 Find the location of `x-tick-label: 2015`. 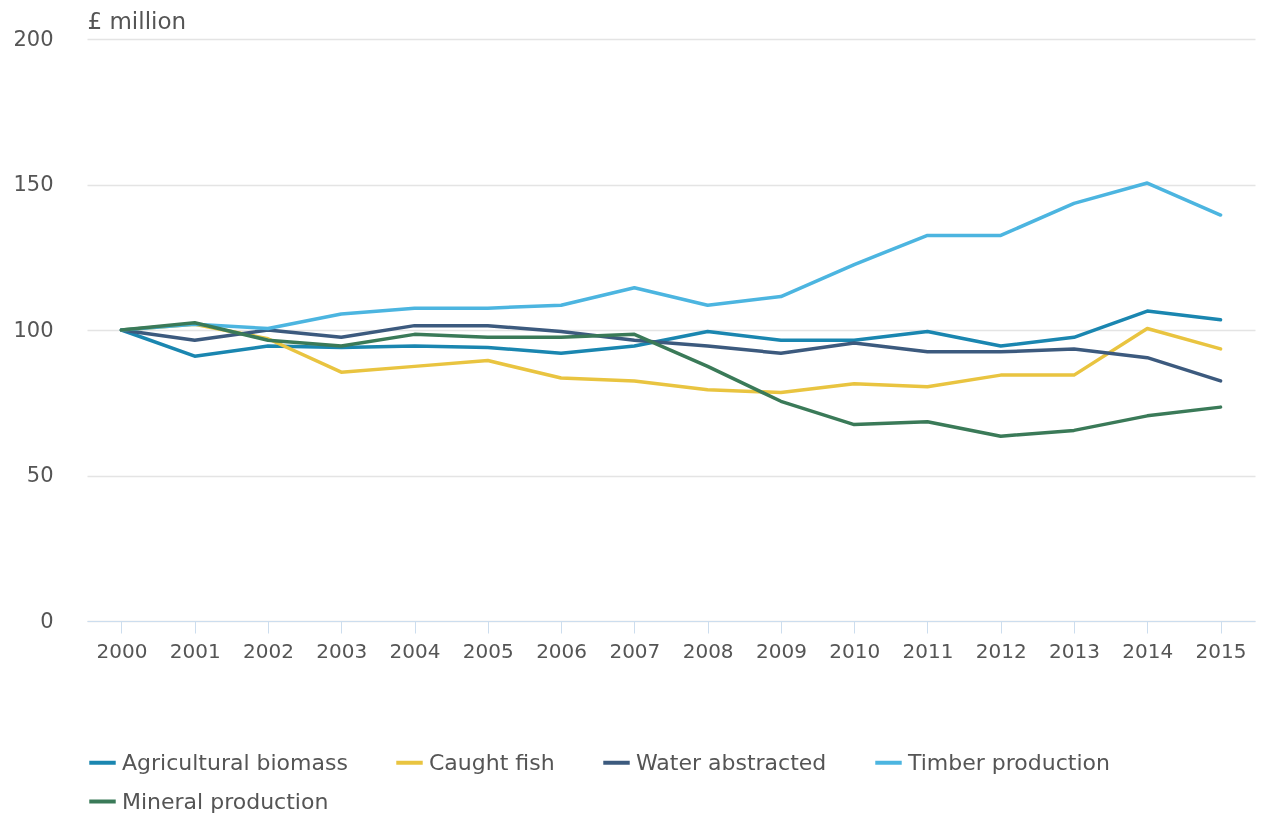

x-tick-label: 2015 is located at coordinates (1221, 650).